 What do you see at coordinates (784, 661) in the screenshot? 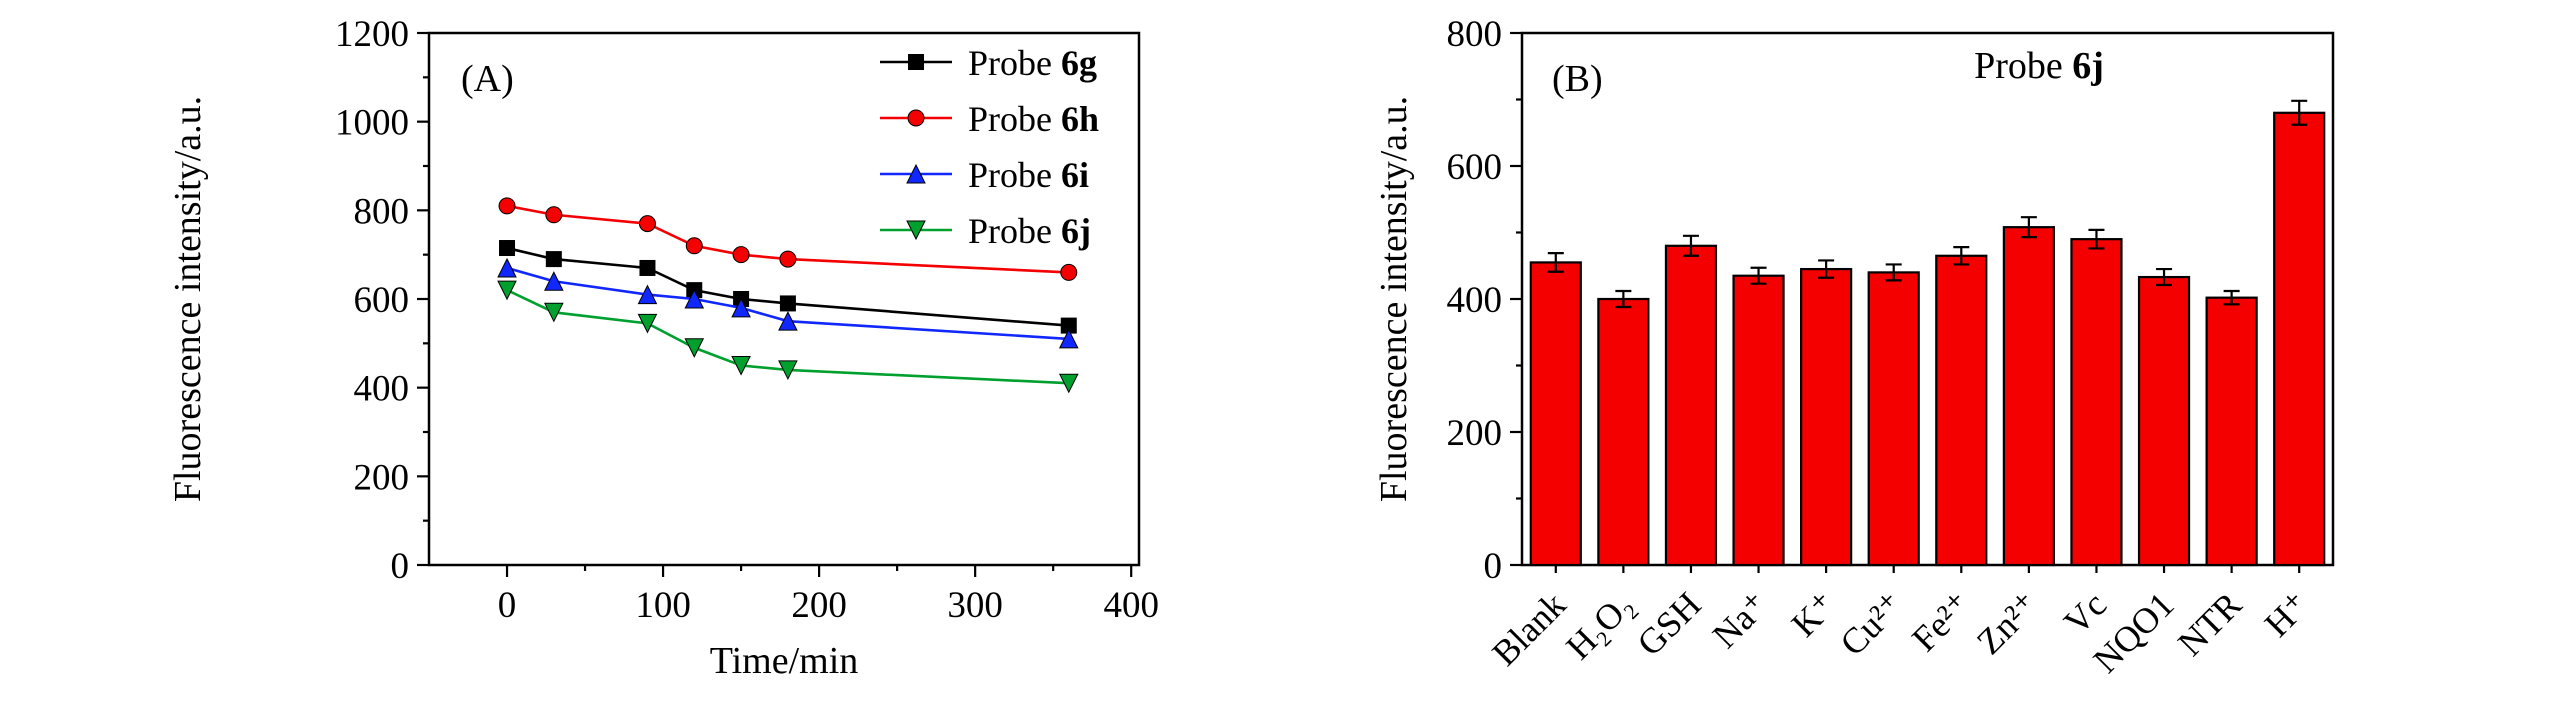
I see `x-axis-label: Time/min` at bounding box center [784, 661].